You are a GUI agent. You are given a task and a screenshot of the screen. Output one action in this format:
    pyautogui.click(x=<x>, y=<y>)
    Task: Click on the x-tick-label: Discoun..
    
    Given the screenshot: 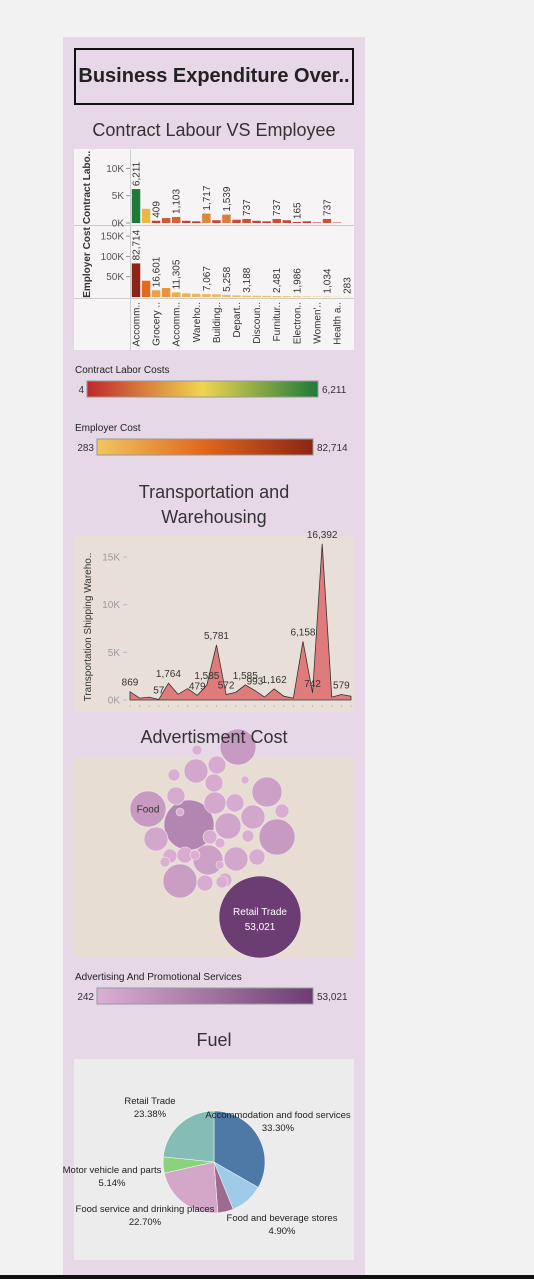 What is the action you would take?
    pyautogui.click(x=257, y=323)
    